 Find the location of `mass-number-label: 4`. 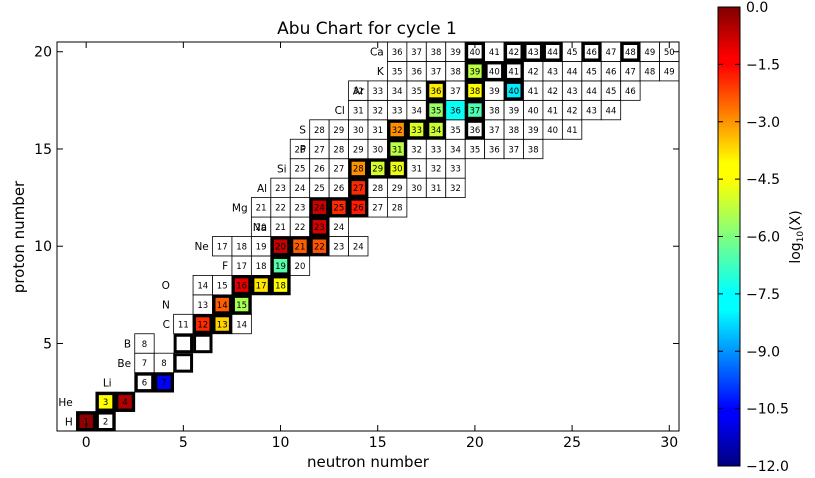

mass-number-label: 4 is located at coordinates (124, 403).